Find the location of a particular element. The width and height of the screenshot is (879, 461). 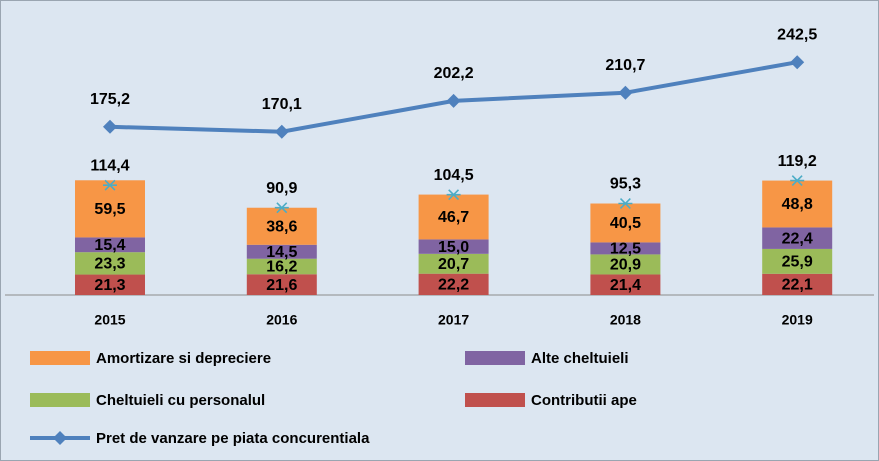

data-label: 22,4 is located at coordinates (797, 238).